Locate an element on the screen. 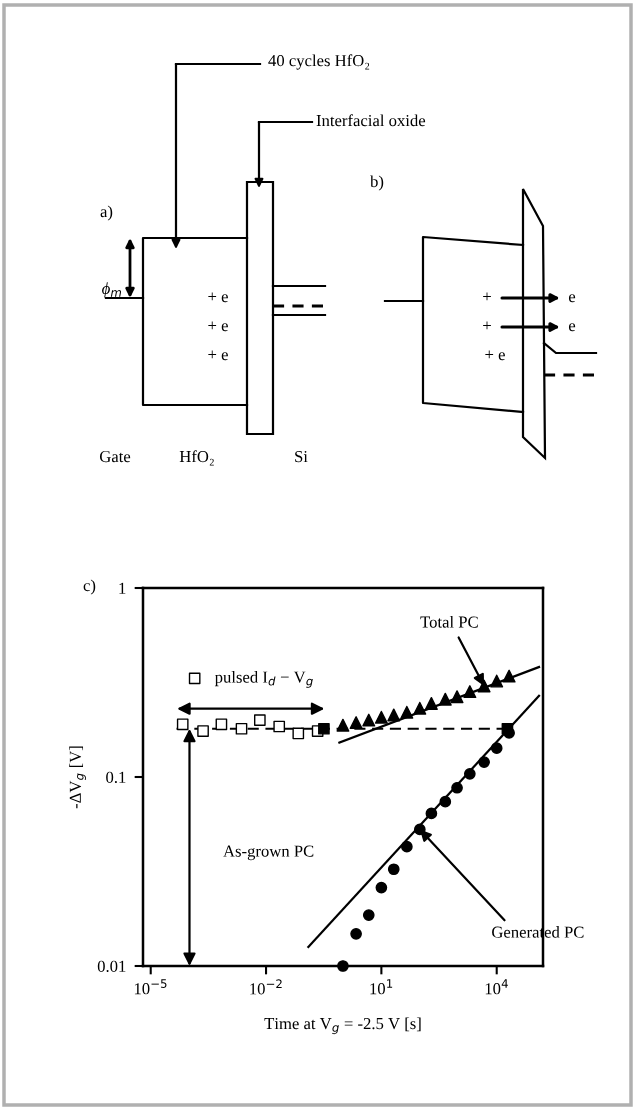 Image resolution: width=635 pixels, height=1113 pixels. annotation: As-grown PC is located at coordinates (268, 853).